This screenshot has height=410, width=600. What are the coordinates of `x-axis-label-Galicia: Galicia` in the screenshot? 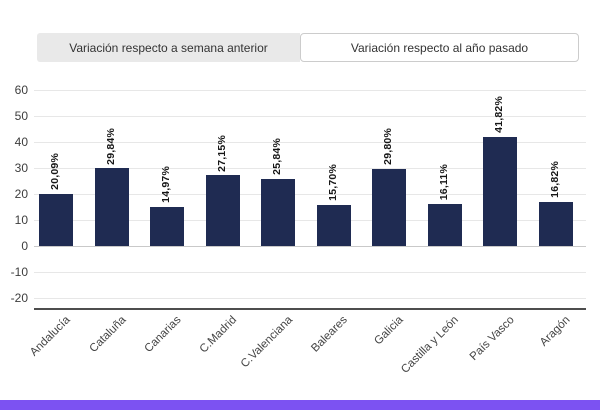 It's located at (389, 331).